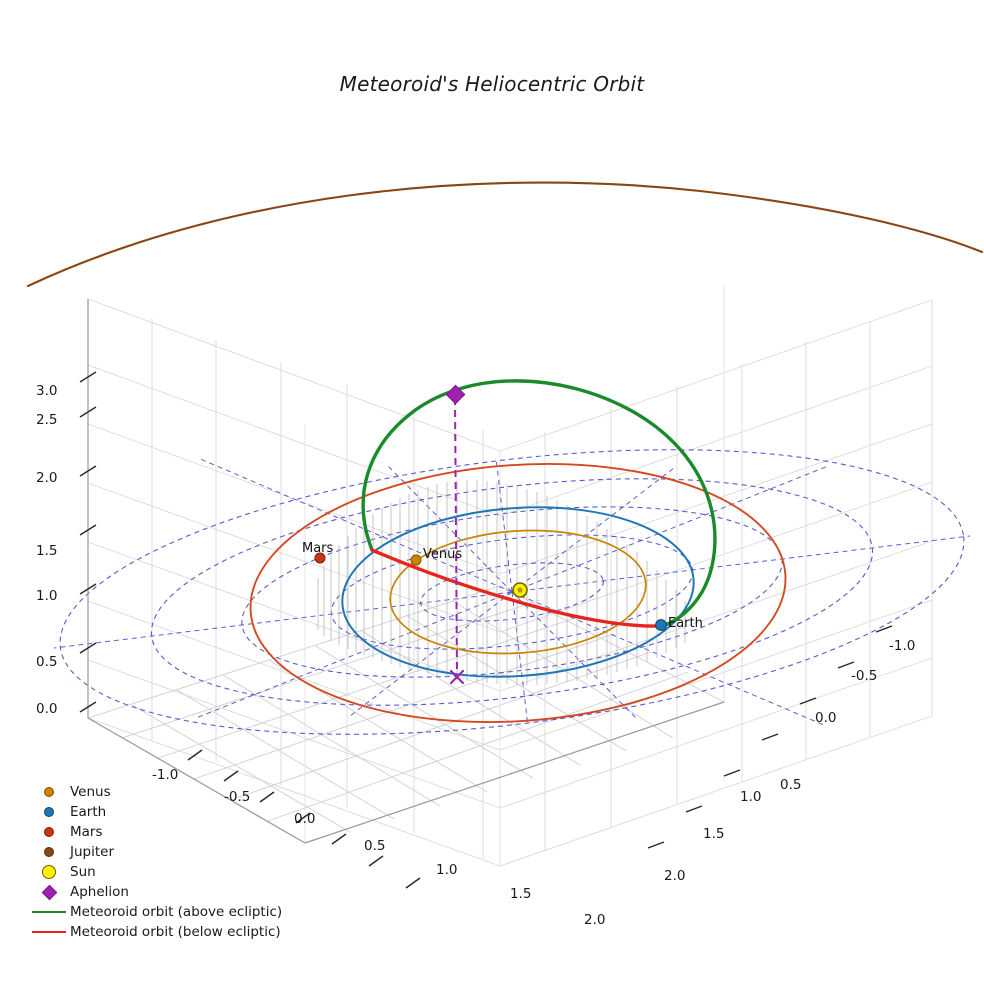  What do you see at coordinates (159, 792) in the screenshot?
I see `legend-item-venus: Venus` at bounding box center [159, 792].